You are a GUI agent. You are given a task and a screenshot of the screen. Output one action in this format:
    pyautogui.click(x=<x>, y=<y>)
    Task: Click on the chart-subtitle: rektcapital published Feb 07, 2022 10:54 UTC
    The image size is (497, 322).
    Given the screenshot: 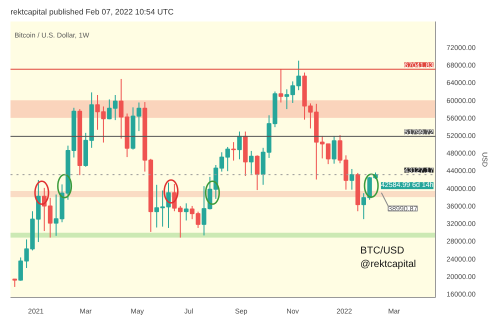 What is the action you would take?
    pyautogui.click(x=92, y=12)
    